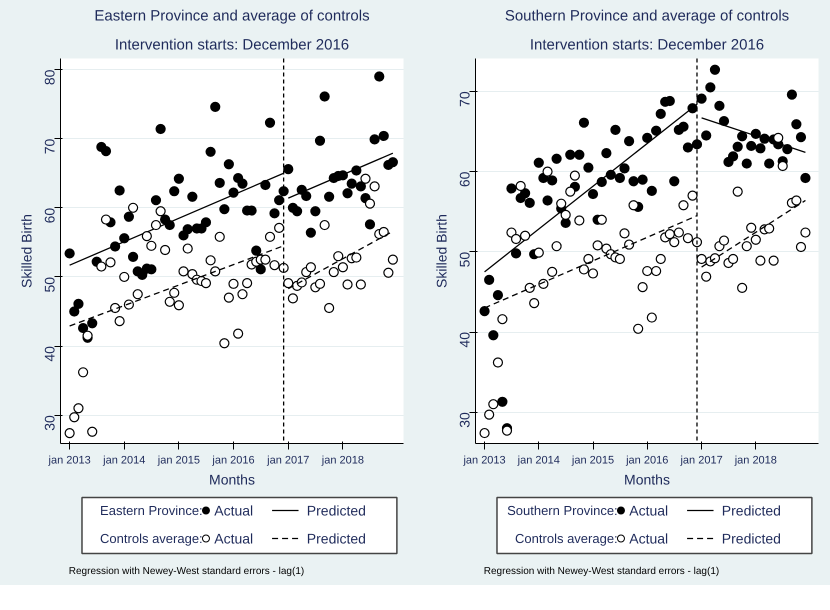 The width and height of the screenshot is (830, 610). Describe the element at coordinates (50, 77) in the screenshot. I see `y-tick-label: 80` at that location.